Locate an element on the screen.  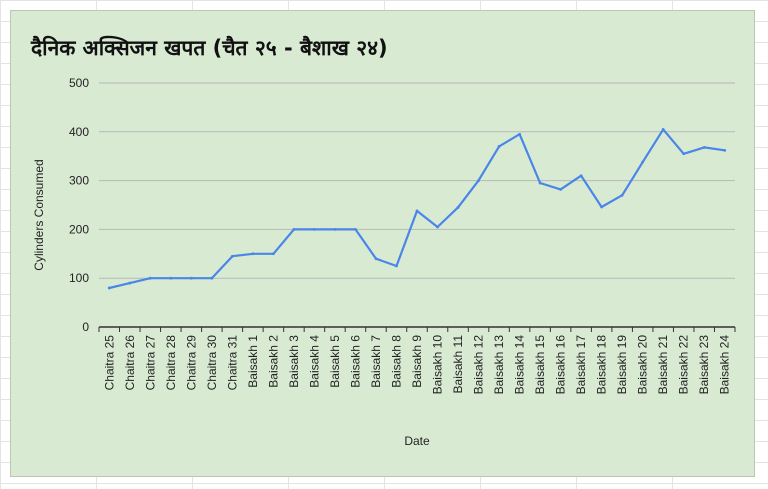
x-tick-label: Baisakh 15 is located at coordinates (540, 365).